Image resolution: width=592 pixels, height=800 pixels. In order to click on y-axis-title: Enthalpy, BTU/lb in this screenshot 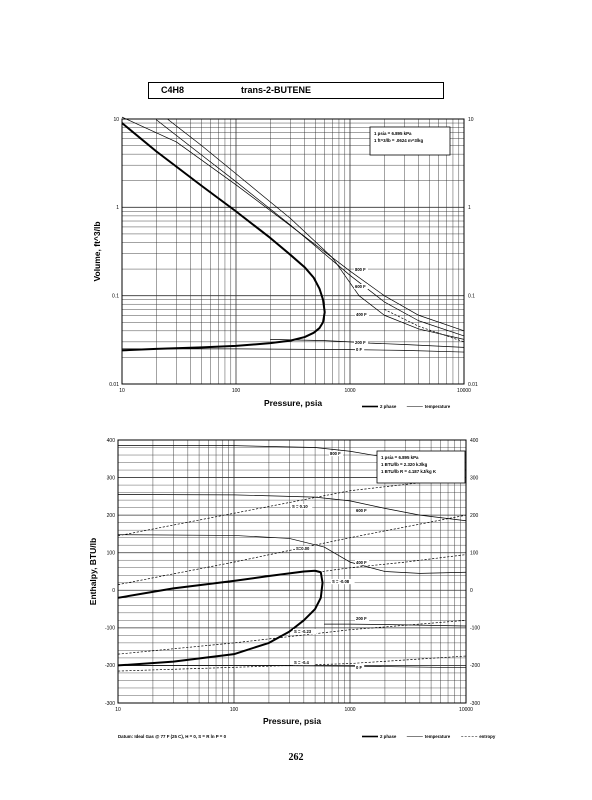, I will do `click(93, 571)`.